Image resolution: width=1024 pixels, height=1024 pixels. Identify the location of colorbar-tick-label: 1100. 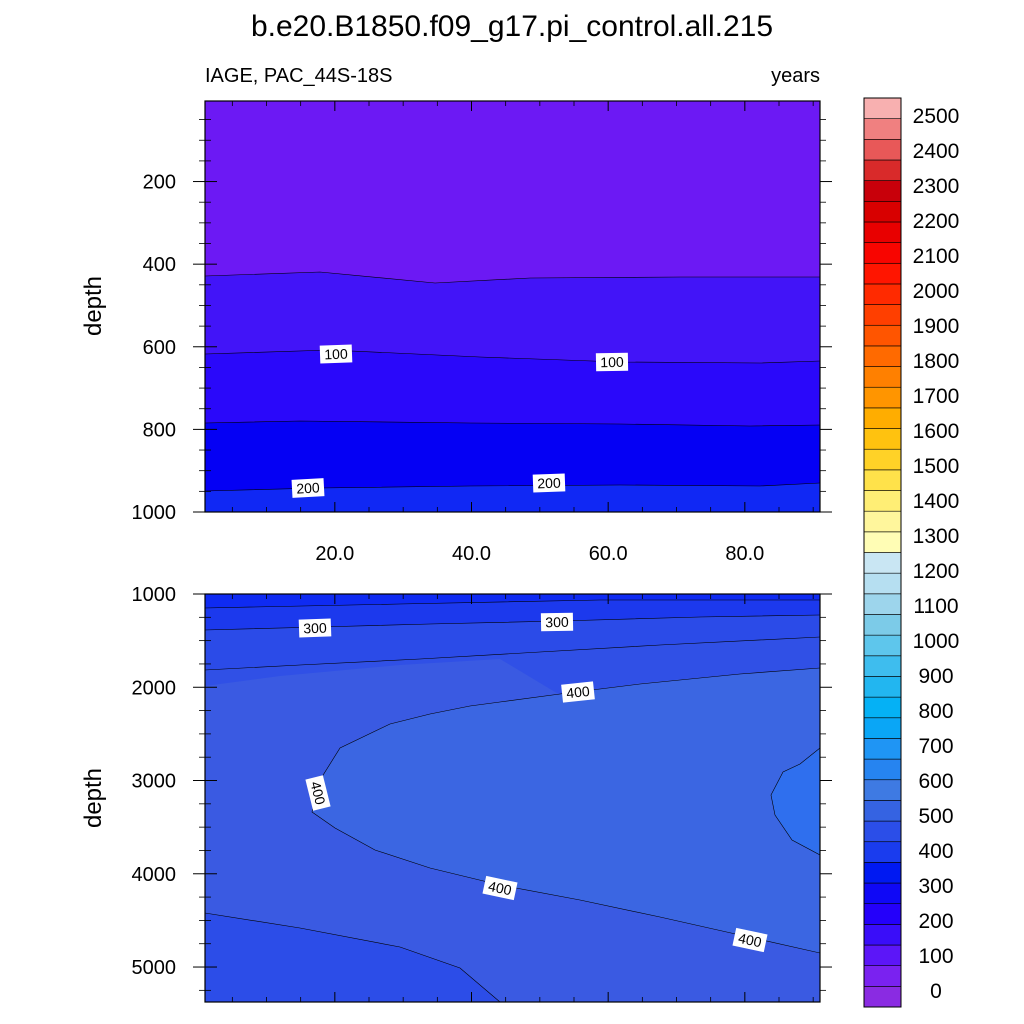
(935, 606).